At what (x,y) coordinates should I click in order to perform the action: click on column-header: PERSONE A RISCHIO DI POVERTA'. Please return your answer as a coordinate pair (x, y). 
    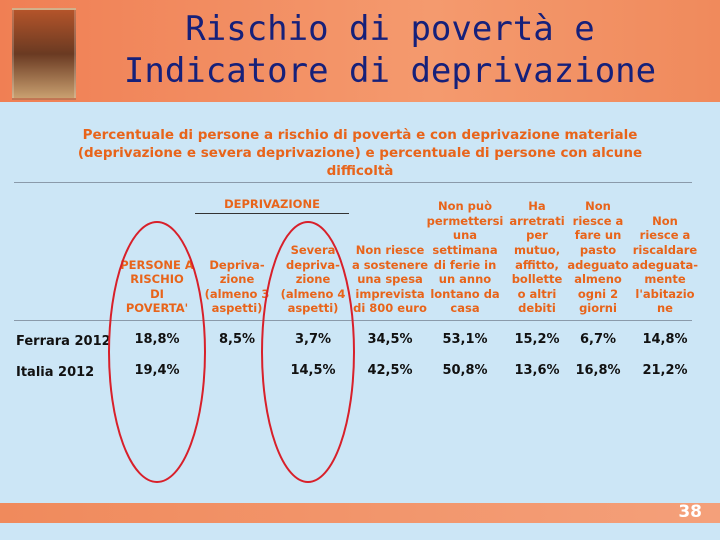
    Looking at the image, I should click on (157, 286).